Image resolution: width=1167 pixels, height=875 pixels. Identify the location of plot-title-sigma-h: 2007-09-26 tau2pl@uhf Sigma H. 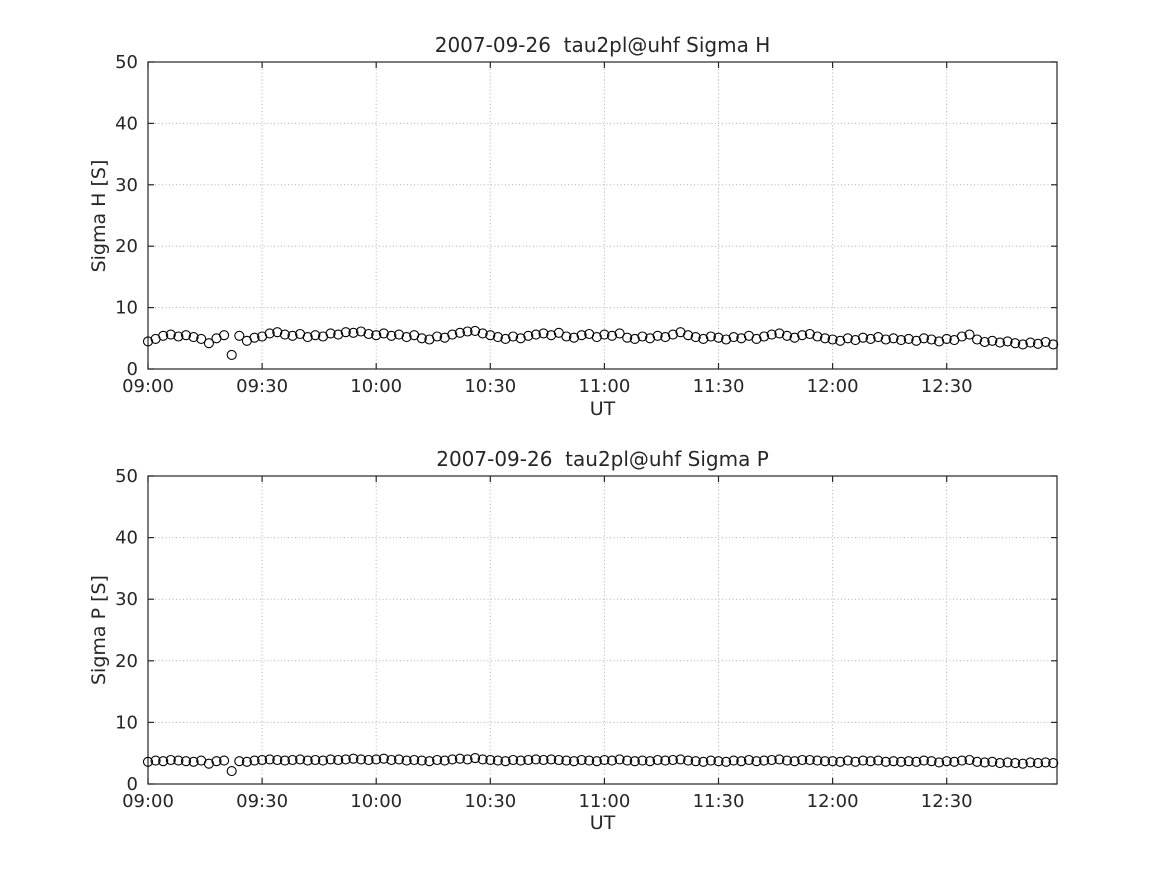
(602, 45).